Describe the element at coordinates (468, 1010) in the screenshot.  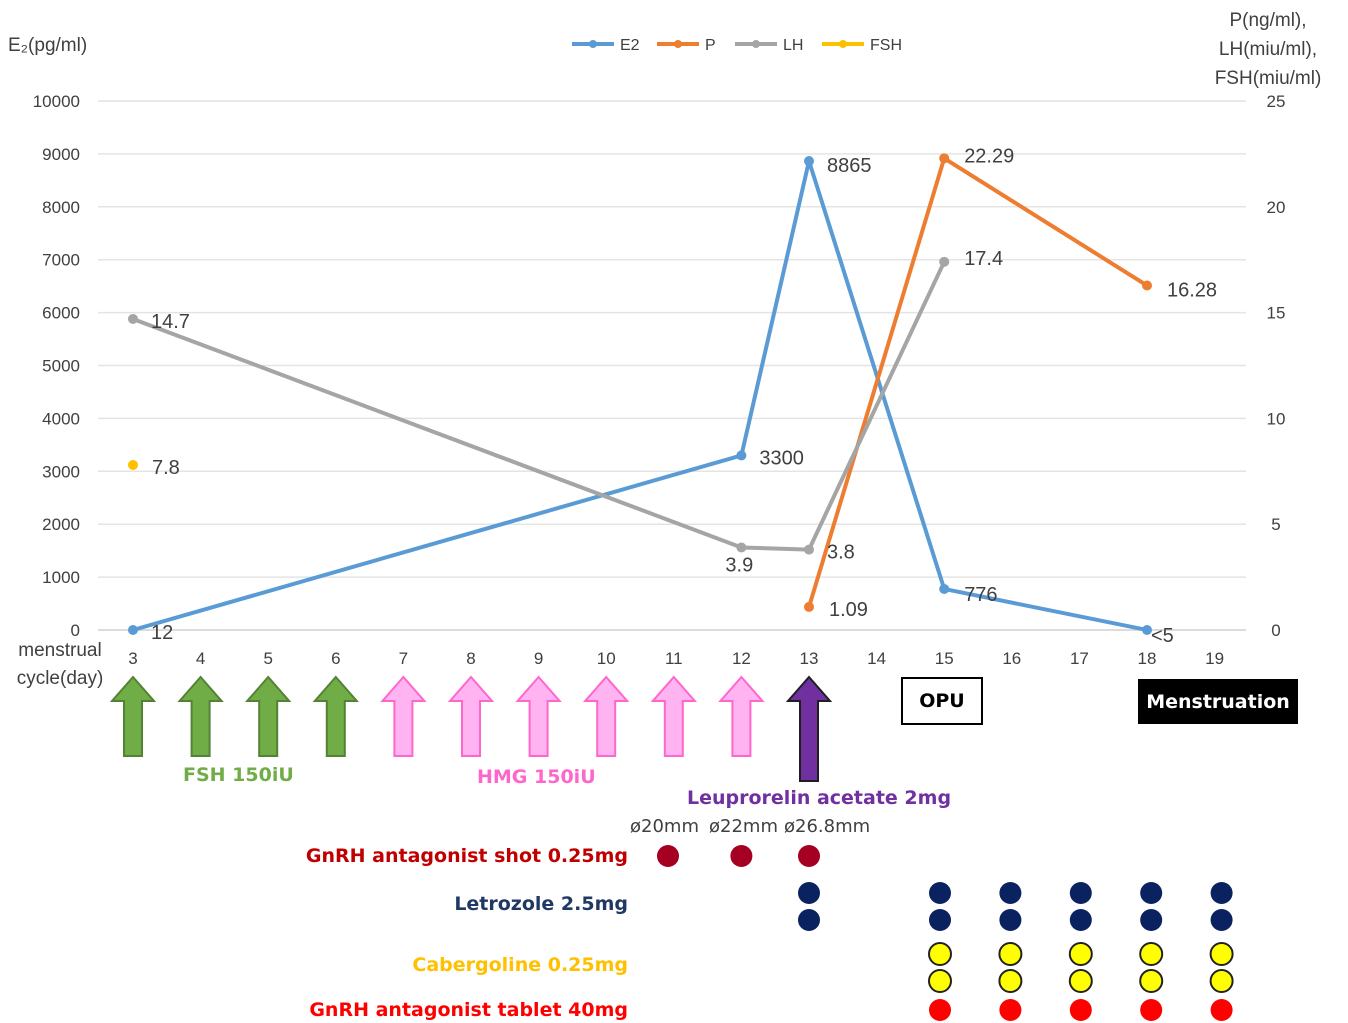
I see `medication-label: GnRH antagonist tablet 40mg` at that location.